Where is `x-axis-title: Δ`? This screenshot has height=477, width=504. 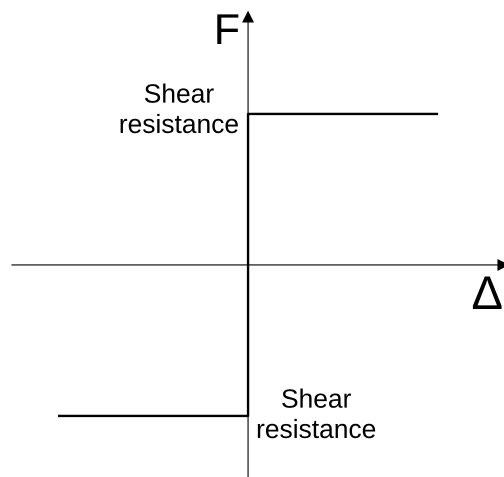
x-axis-title: Δ is located at coordinates (487, 292).